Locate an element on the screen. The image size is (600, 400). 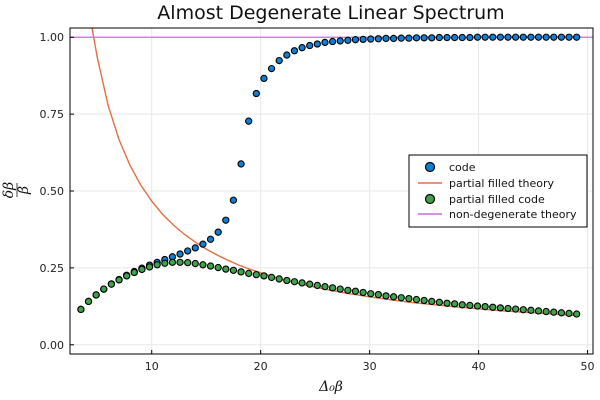
y-tick-label: 0.50 is located at coordinates (52, 191).